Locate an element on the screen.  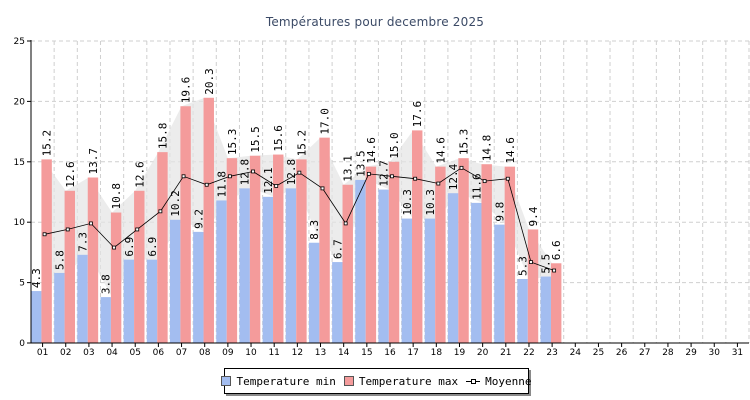
x-tick-label-28: 28 is located at coordinates (668, 353).